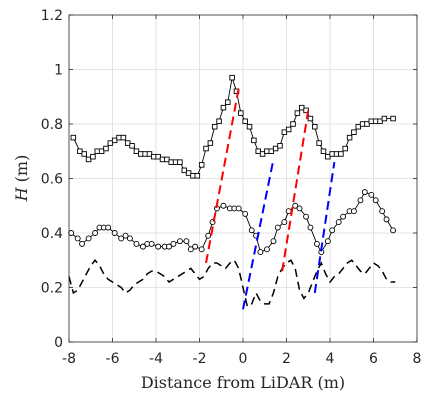 Image resolution: width=422 pixels, height=394 pixels. Describe the element at coordinates (58, 343) in the screenshot. I see `y-tick-label: 0` at that location.